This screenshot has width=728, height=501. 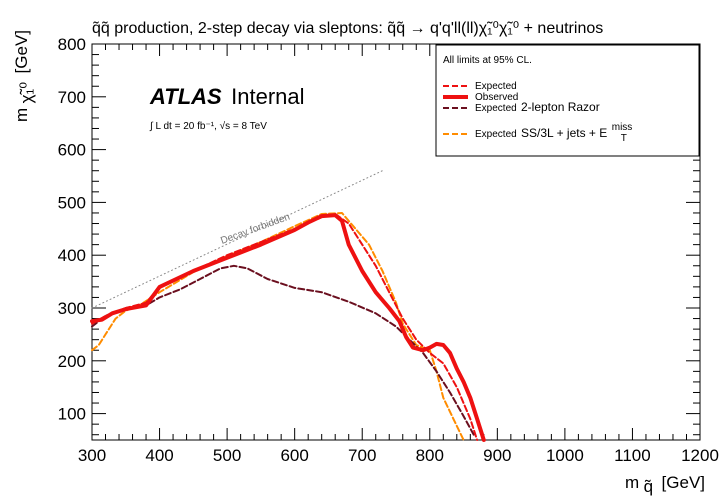 What do you see at coordinates (267, 96) in the screenshot?
I see `atlas-label-plain: Internal` at bounding box center [267, 96].